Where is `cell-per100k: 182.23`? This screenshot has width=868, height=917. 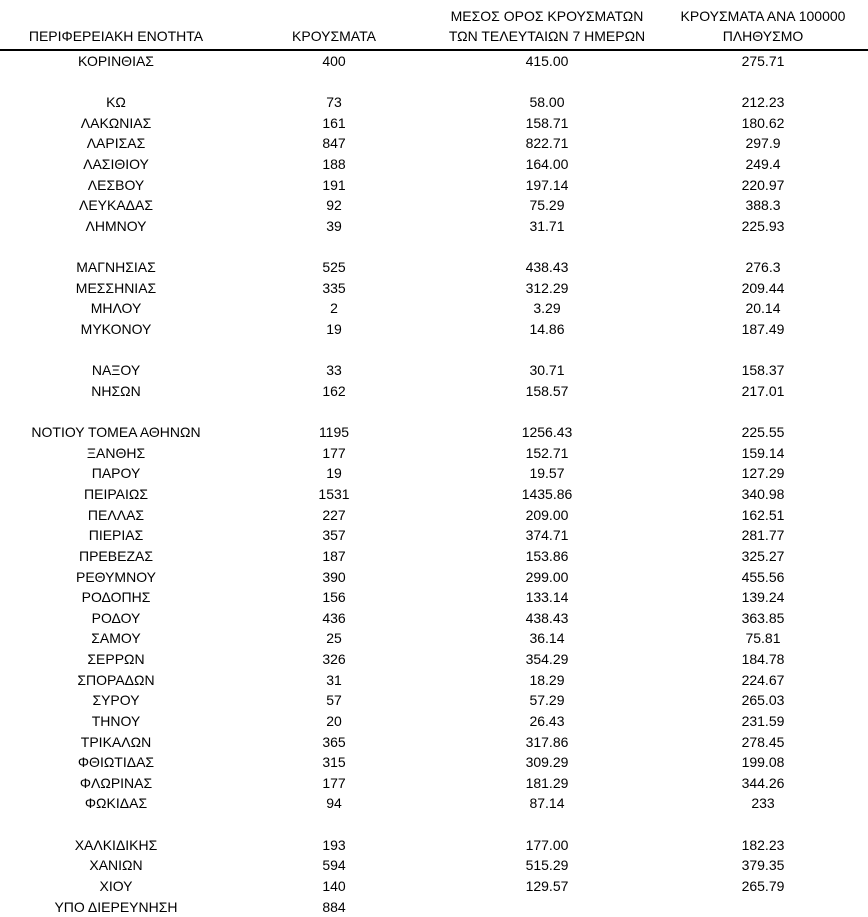 cell-per100k: 182.23 is located at coordinates (763, 844).